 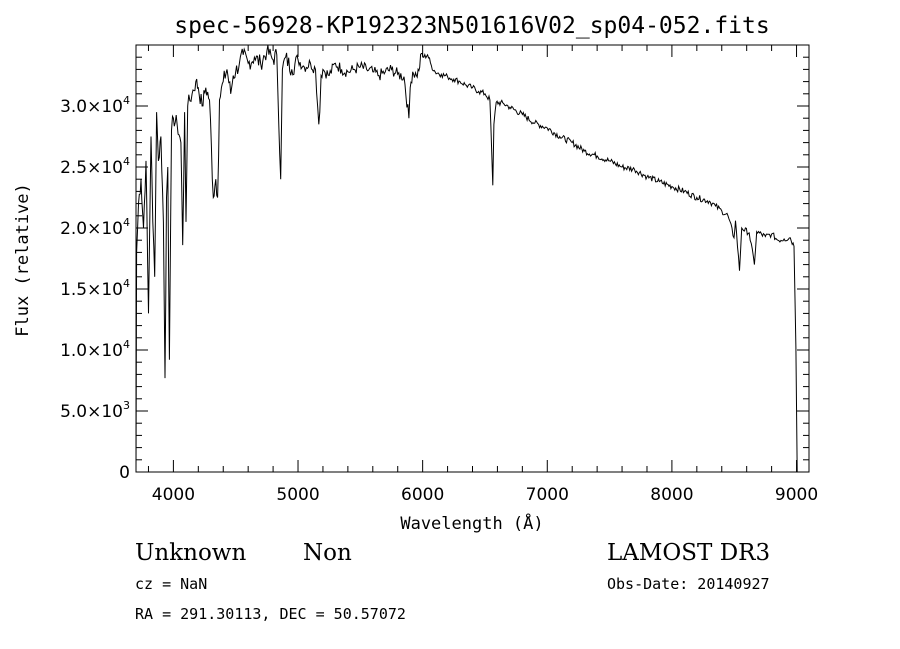 I want to click on y-tick-label: 5.0×10³, so click(x=95, y=410).